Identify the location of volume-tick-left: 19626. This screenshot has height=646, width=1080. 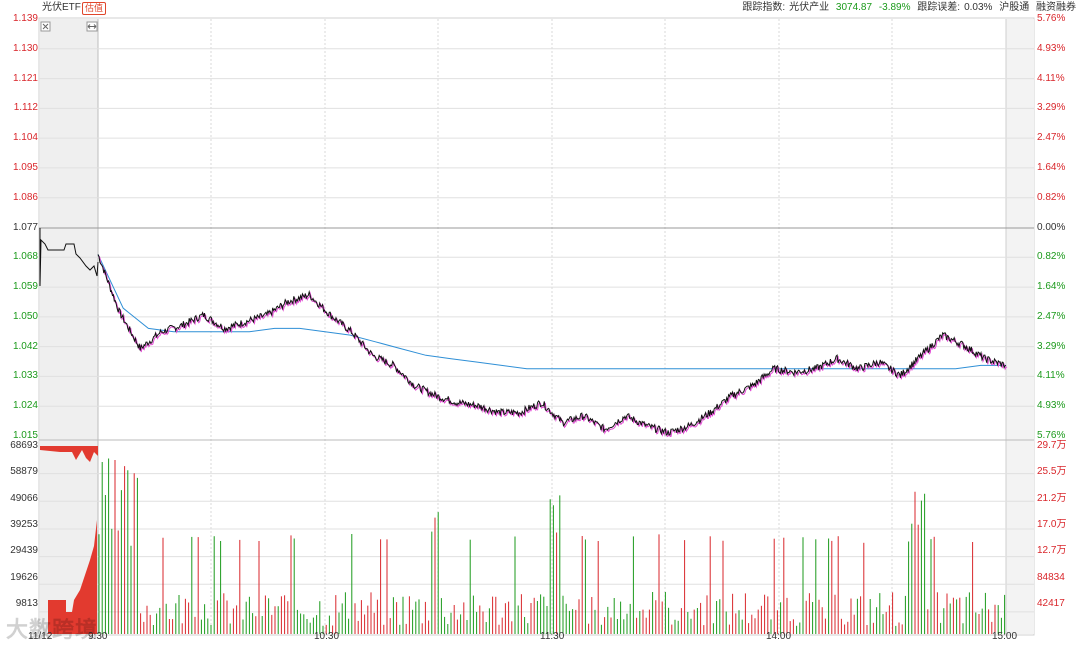
(24, 577).